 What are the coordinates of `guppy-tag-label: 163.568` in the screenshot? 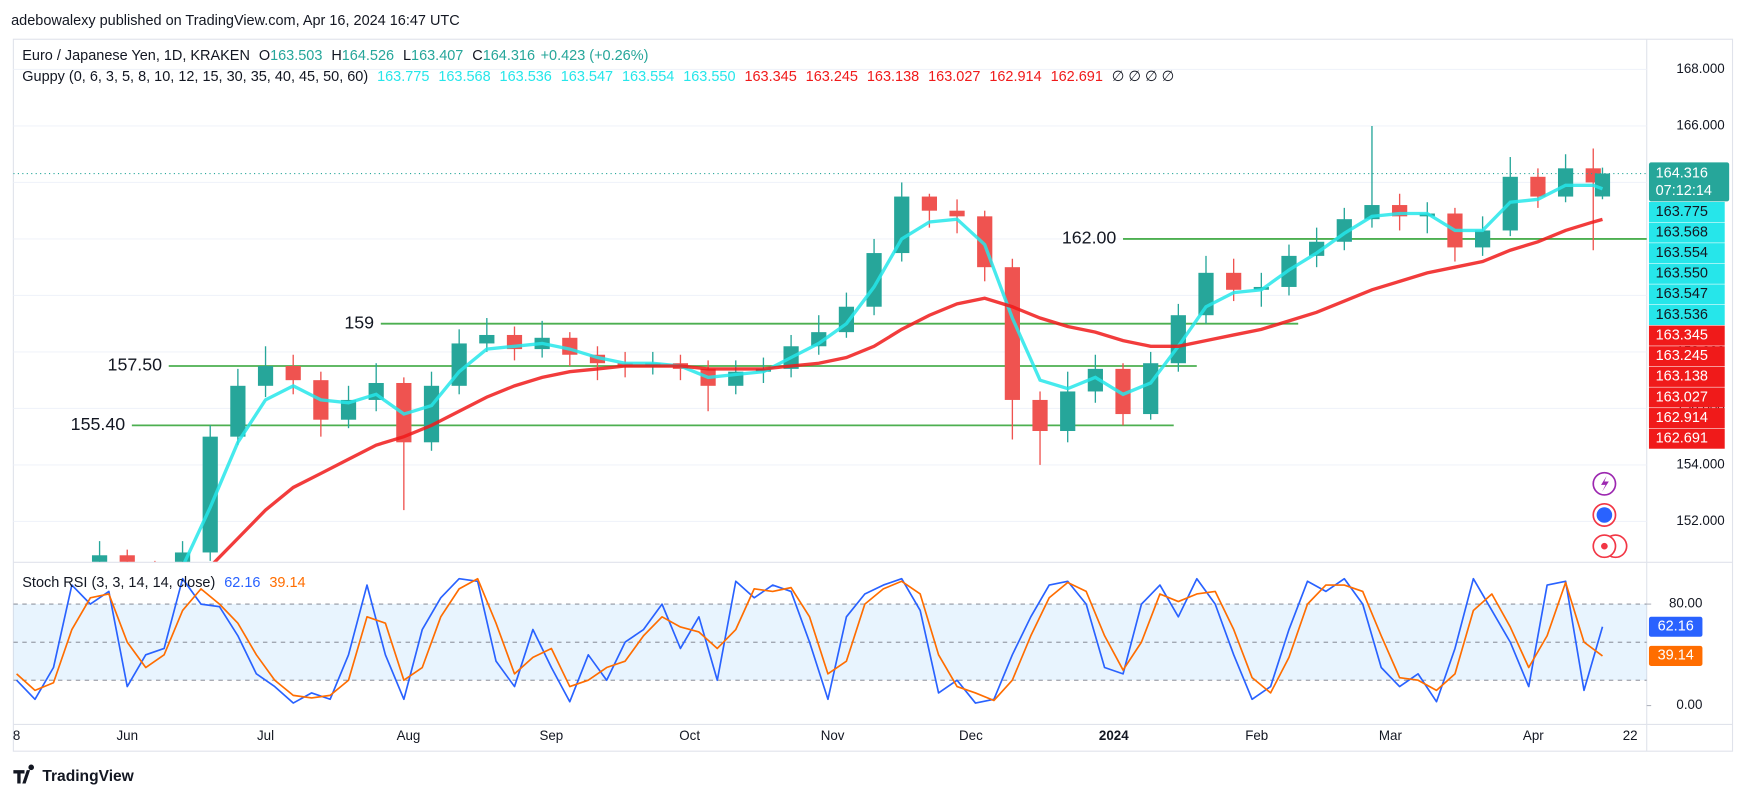 It's located at (1682, 232).